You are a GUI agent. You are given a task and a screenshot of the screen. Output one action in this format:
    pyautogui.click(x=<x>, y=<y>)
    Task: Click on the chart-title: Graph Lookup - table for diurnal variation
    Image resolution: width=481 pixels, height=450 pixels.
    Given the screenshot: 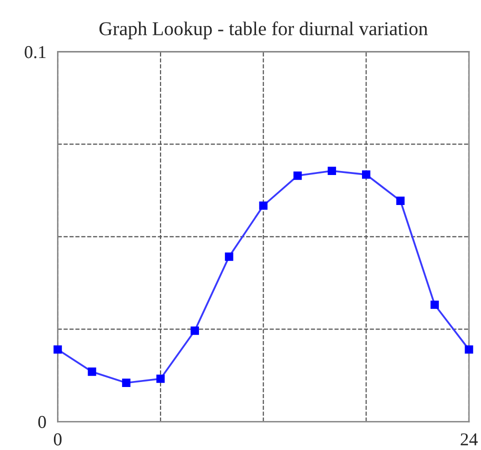 What is the action you would take?
    pyautogui.click(x=263, y=30)
    